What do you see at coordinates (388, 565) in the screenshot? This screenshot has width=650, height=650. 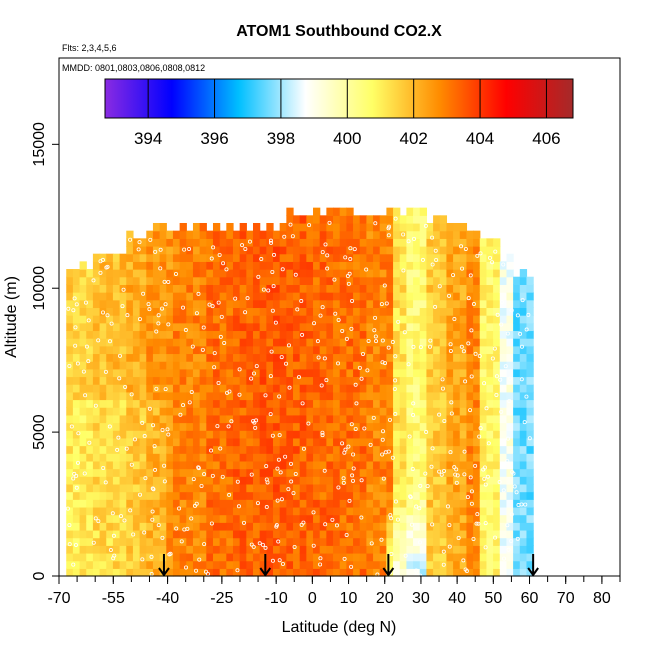 I see `arrow-marker` at bounding box center [388, 565].